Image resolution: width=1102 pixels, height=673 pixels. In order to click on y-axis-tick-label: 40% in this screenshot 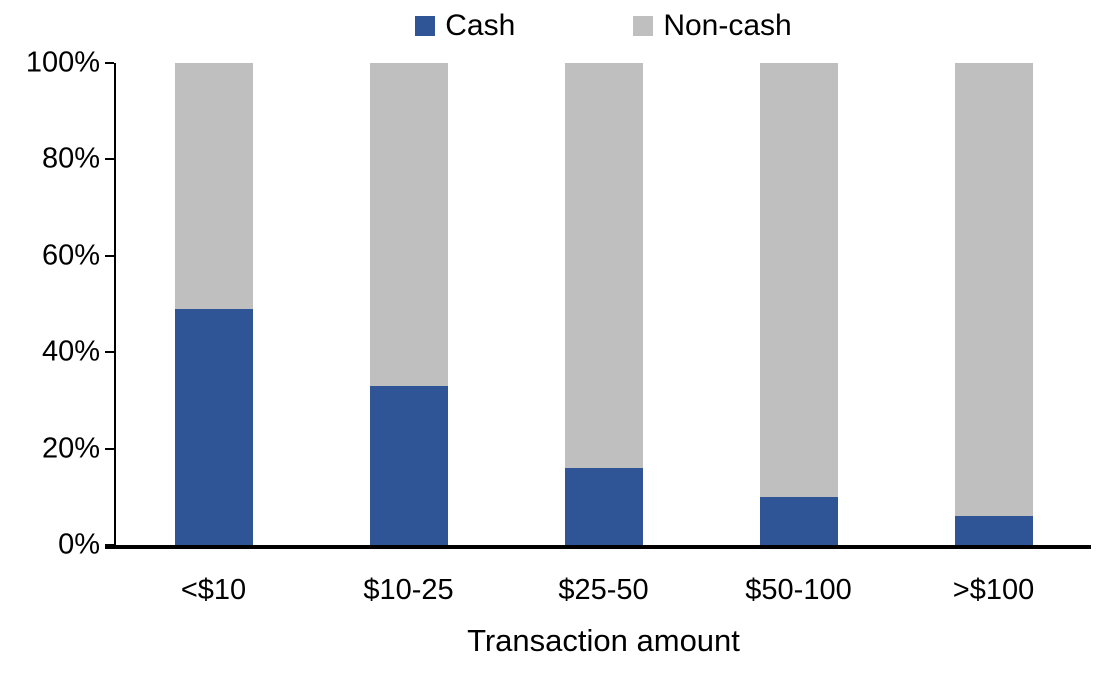, I will do `click(70, 351)`.